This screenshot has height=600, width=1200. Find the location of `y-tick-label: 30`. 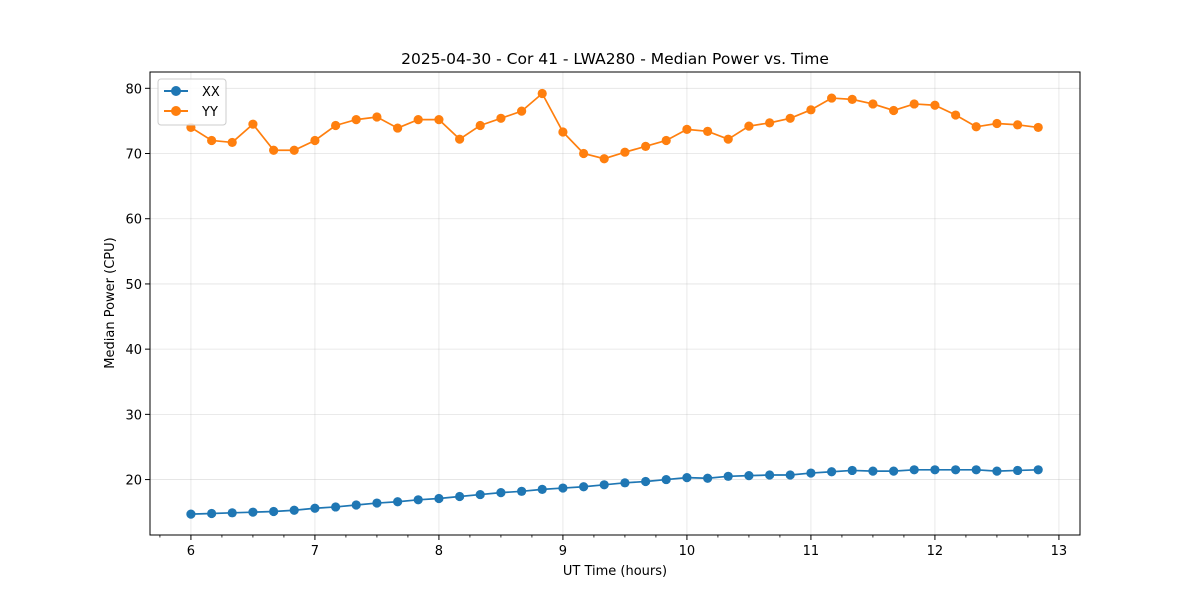

y-tick-label: 30 is located at coordinates (133, 415).